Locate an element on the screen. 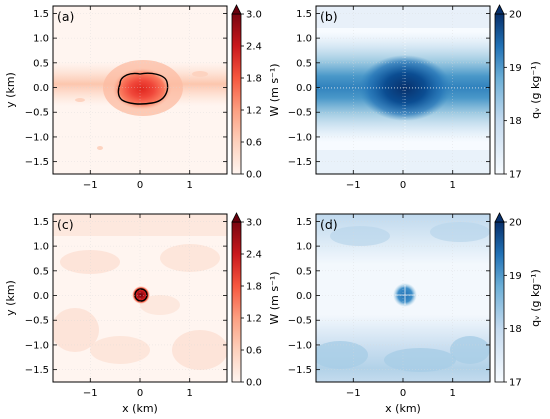 The width and height of the screenshot is (550, 419). colorbar-a: 3.0 2.4 1.8 1.2 0.6 0.0 W (m s⁻¹) is located at coordinates (256, 92).